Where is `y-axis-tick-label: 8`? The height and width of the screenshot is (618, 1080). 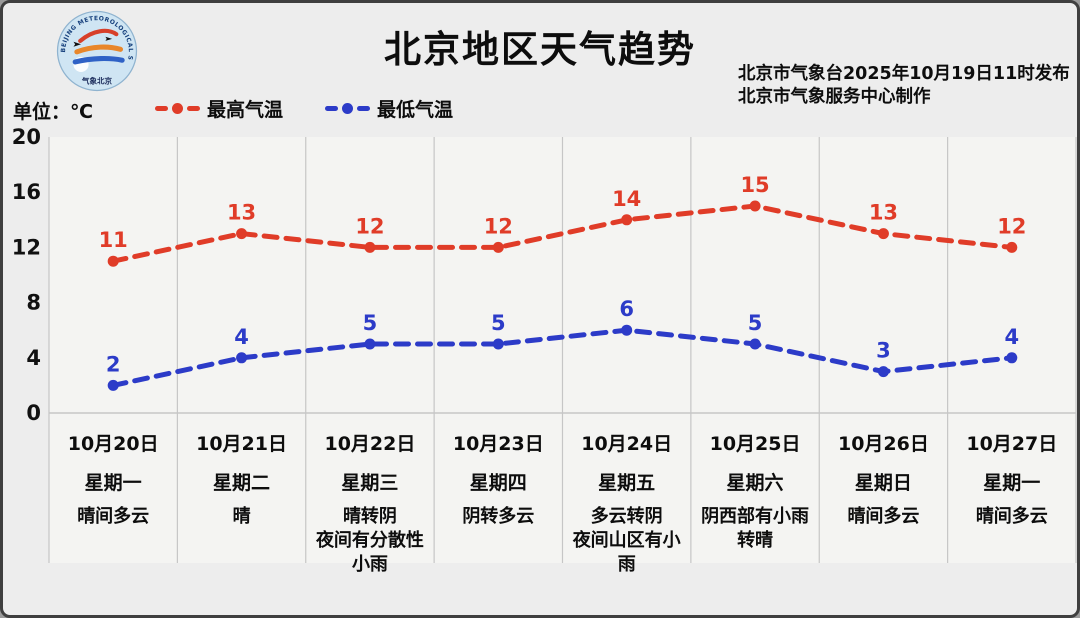 y-axis-tick-label: 8 is located at coordinates (33, 303).